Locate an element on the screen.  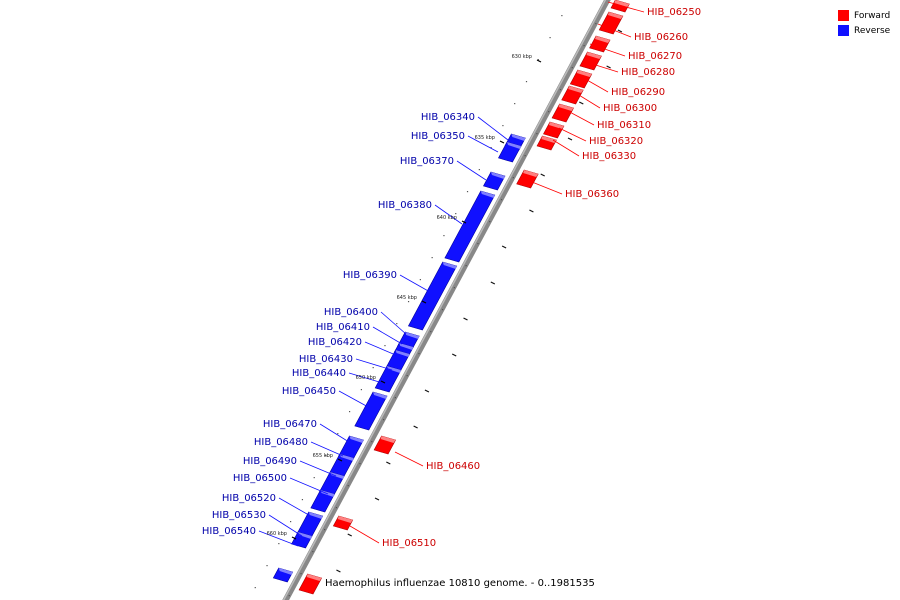
scale-tick-label: 630 kbp is located at coordinates (522, 57).